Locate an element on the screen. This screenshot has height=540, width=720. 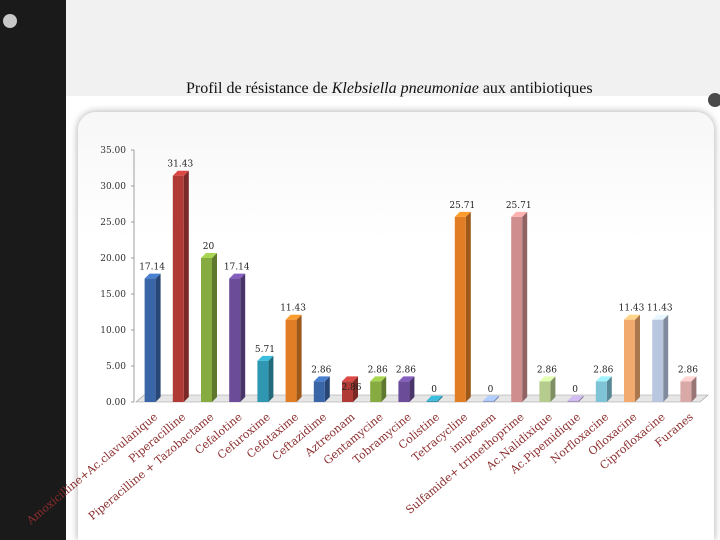
title-suffix: aux antibiotiques is located at coordinates (535, 88).